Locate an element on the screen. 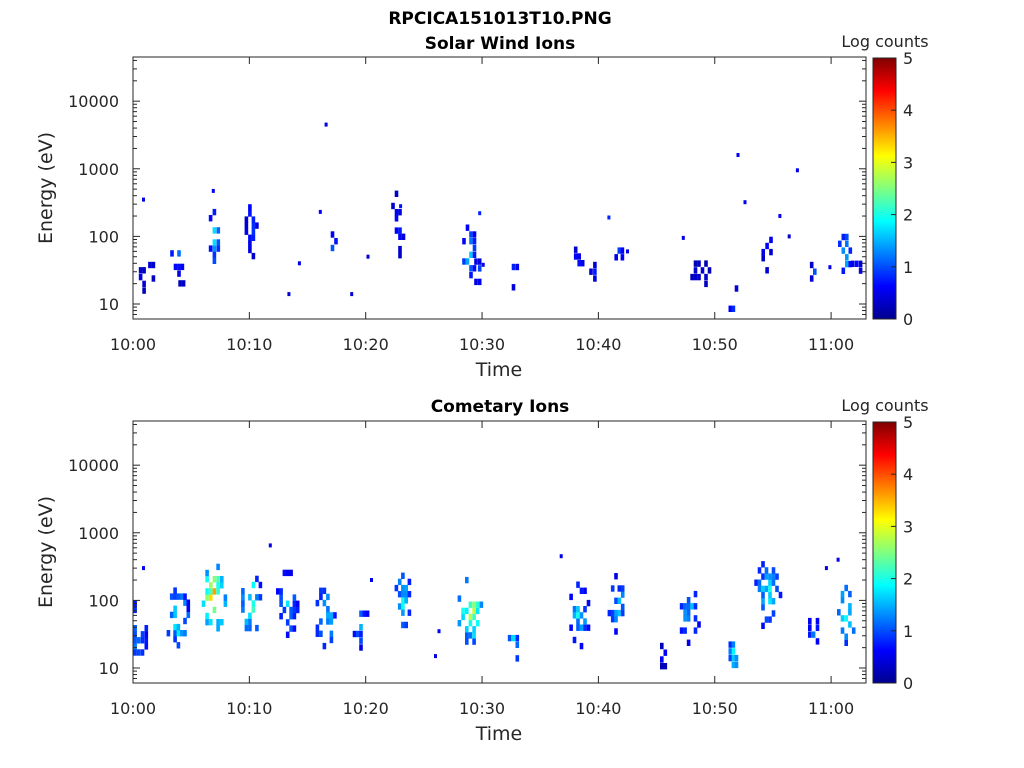 The width and height of the screenshot is (1024, 768). x-tick-label: 10:50 is located at coordinates (715, 344).